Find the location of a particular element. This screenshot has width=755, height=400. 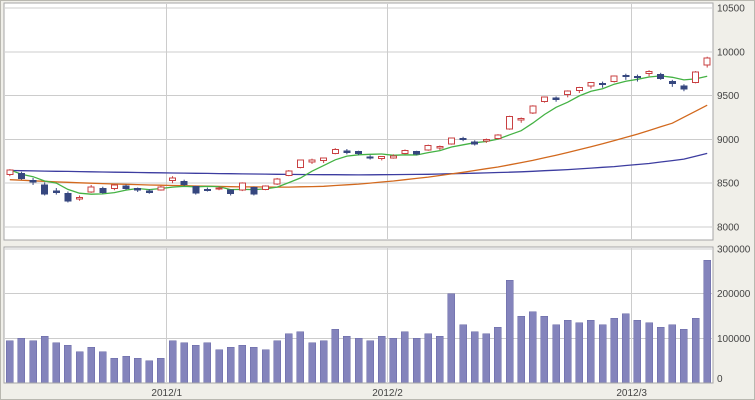

price-axis-label: 9500 is located at coordinates (728, 96).